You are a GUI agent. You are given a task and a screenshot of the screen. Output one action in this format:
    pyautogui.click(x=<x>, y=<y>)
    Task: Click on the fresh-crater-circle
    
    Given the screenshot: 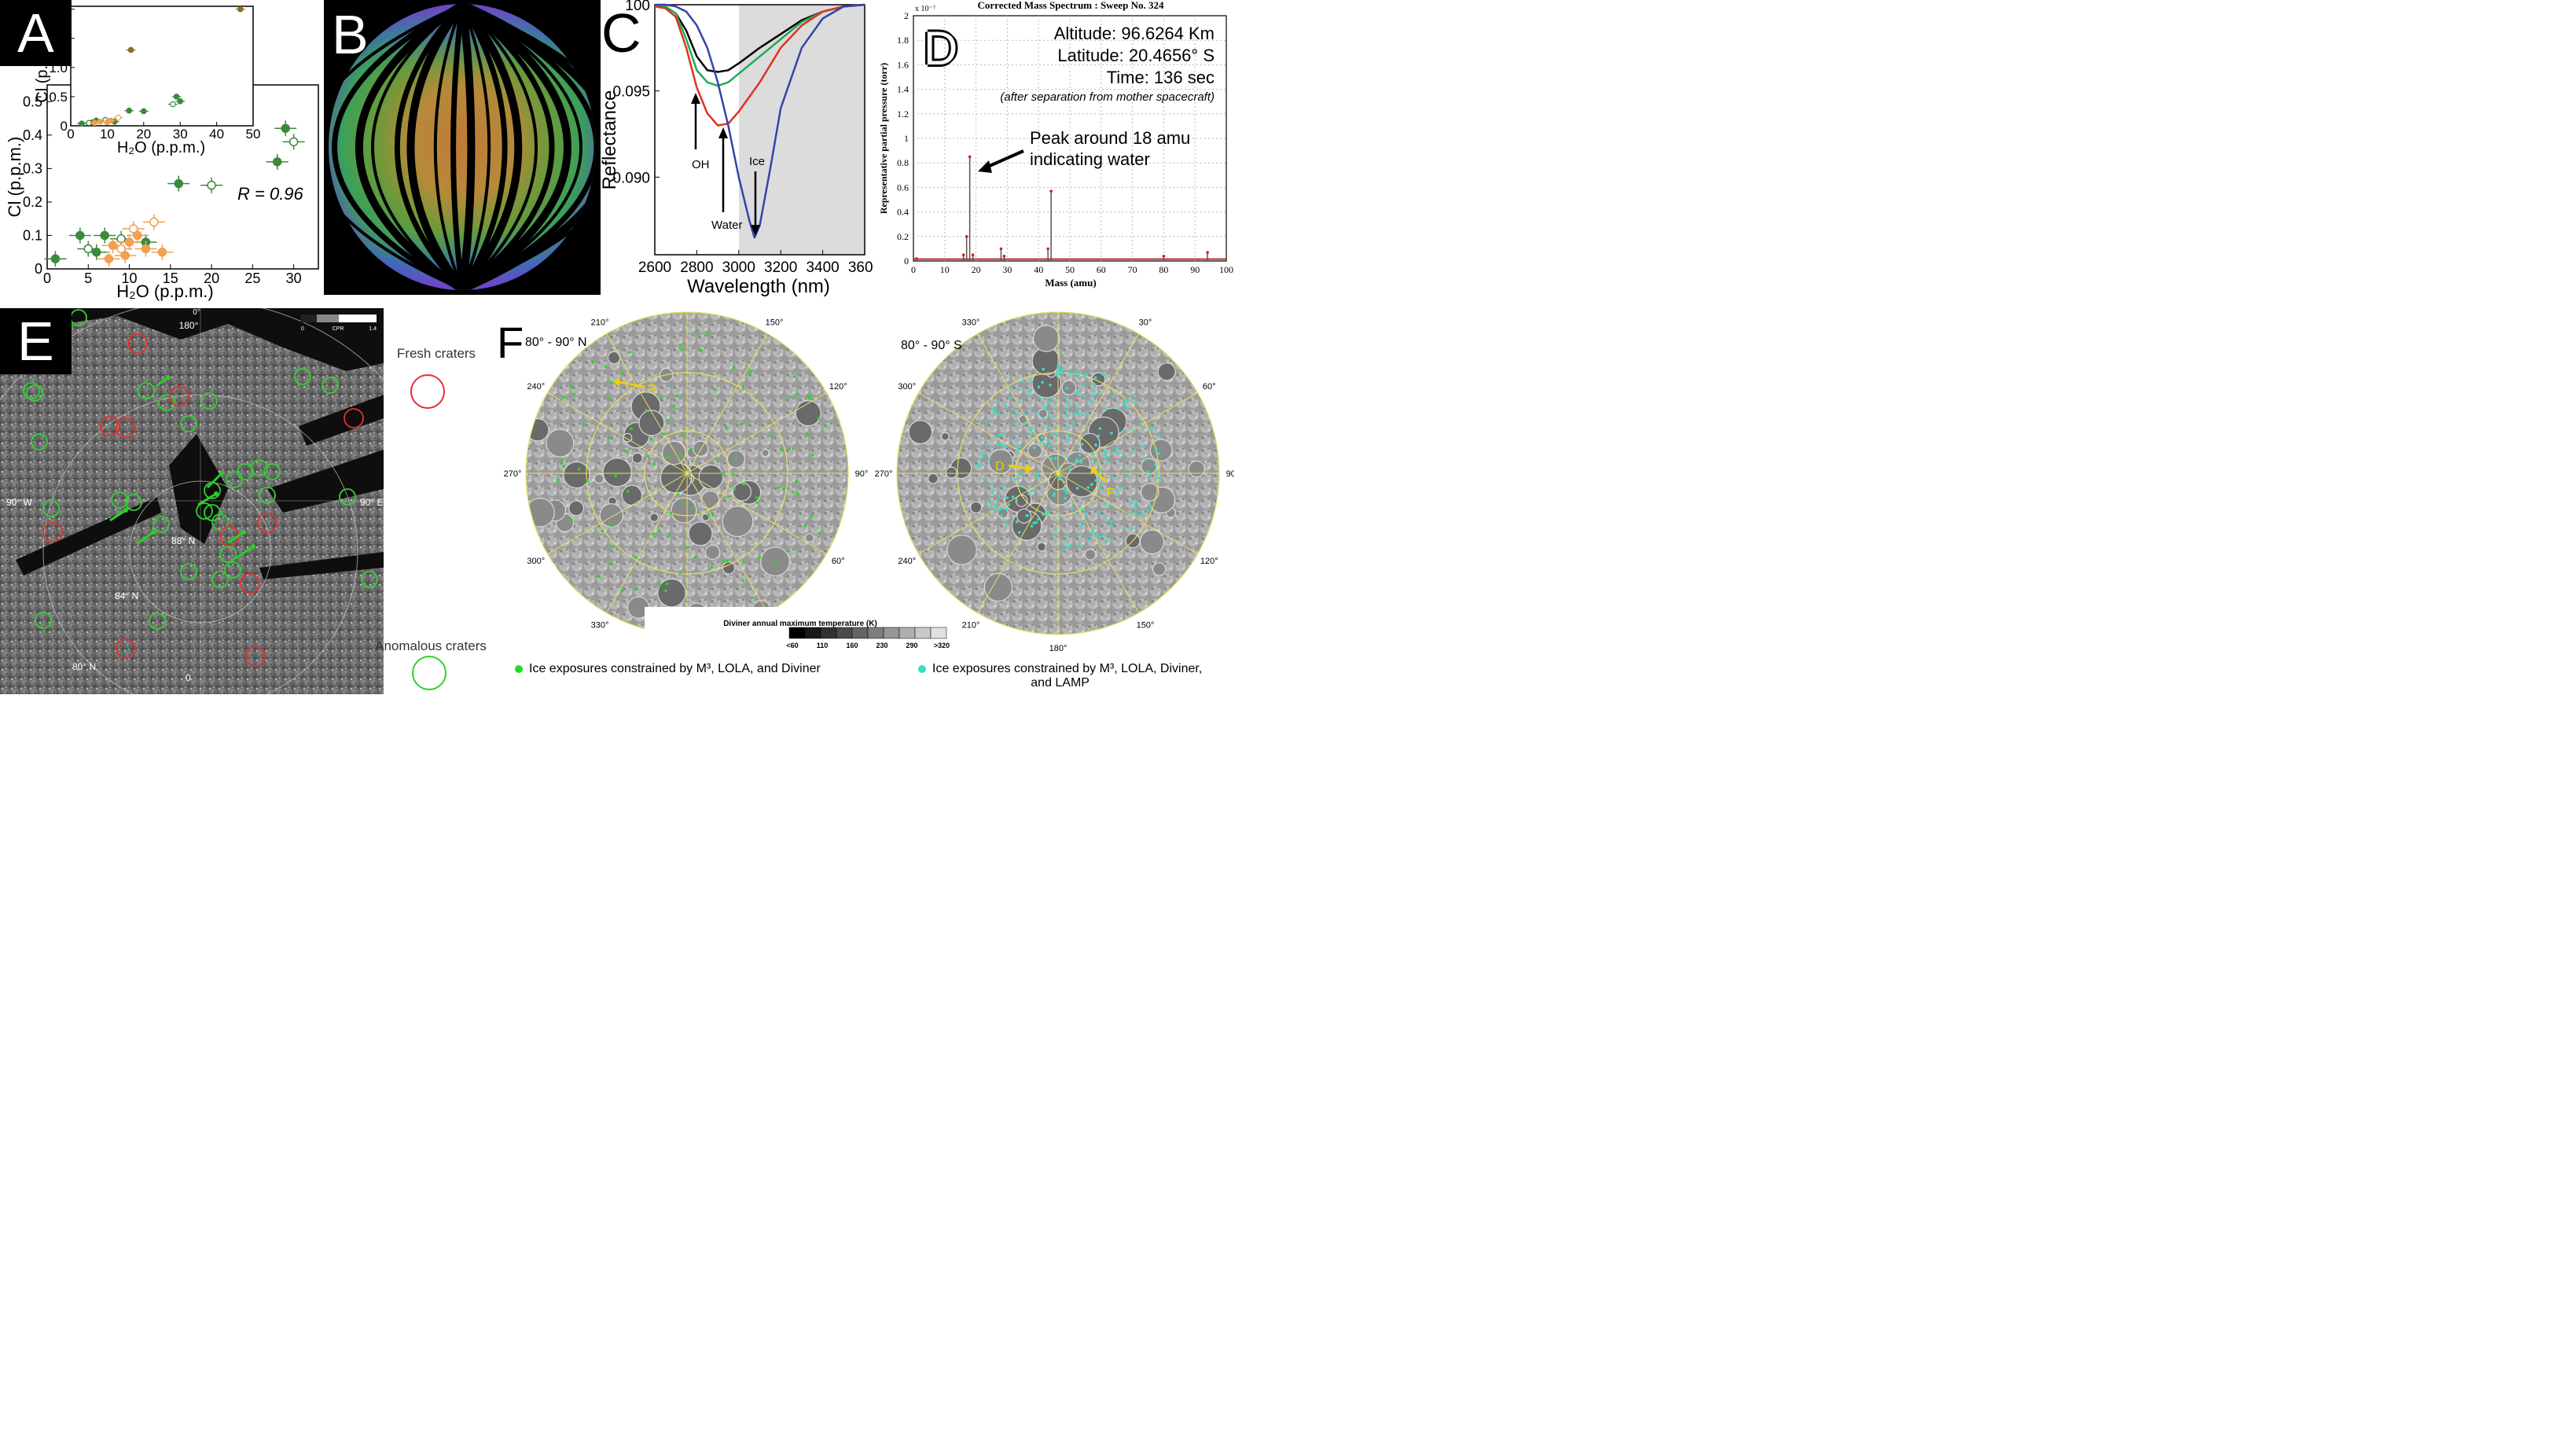 What is the action you would take?
    pyautogui.click(x=126, y=648)
    